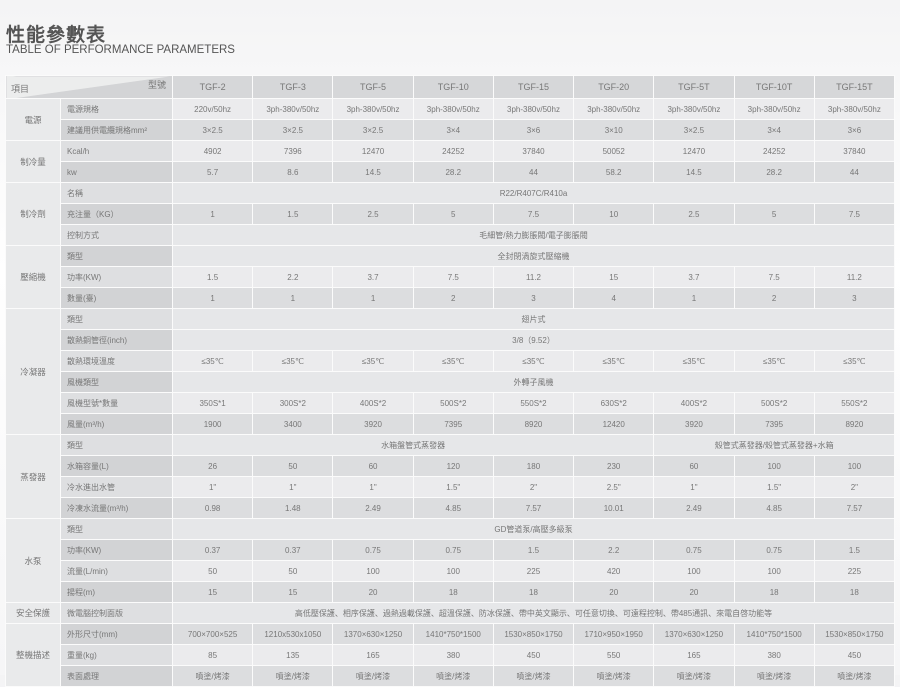 The width and height of the screenshot is (900, 687). What do you see at coordinates (116, 130) in the screenshot?
I see `row-label: 建議用供電纜規格mm²` at bounding box center [116, 130].